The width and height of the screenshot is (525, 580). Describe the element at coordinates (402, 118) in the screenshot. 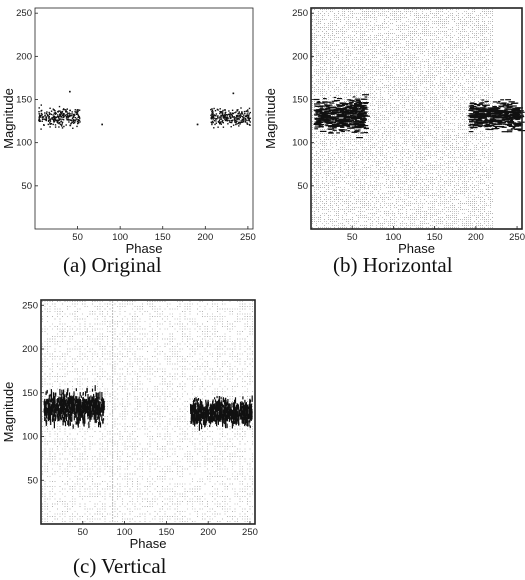

I see `background-texture` at that location.